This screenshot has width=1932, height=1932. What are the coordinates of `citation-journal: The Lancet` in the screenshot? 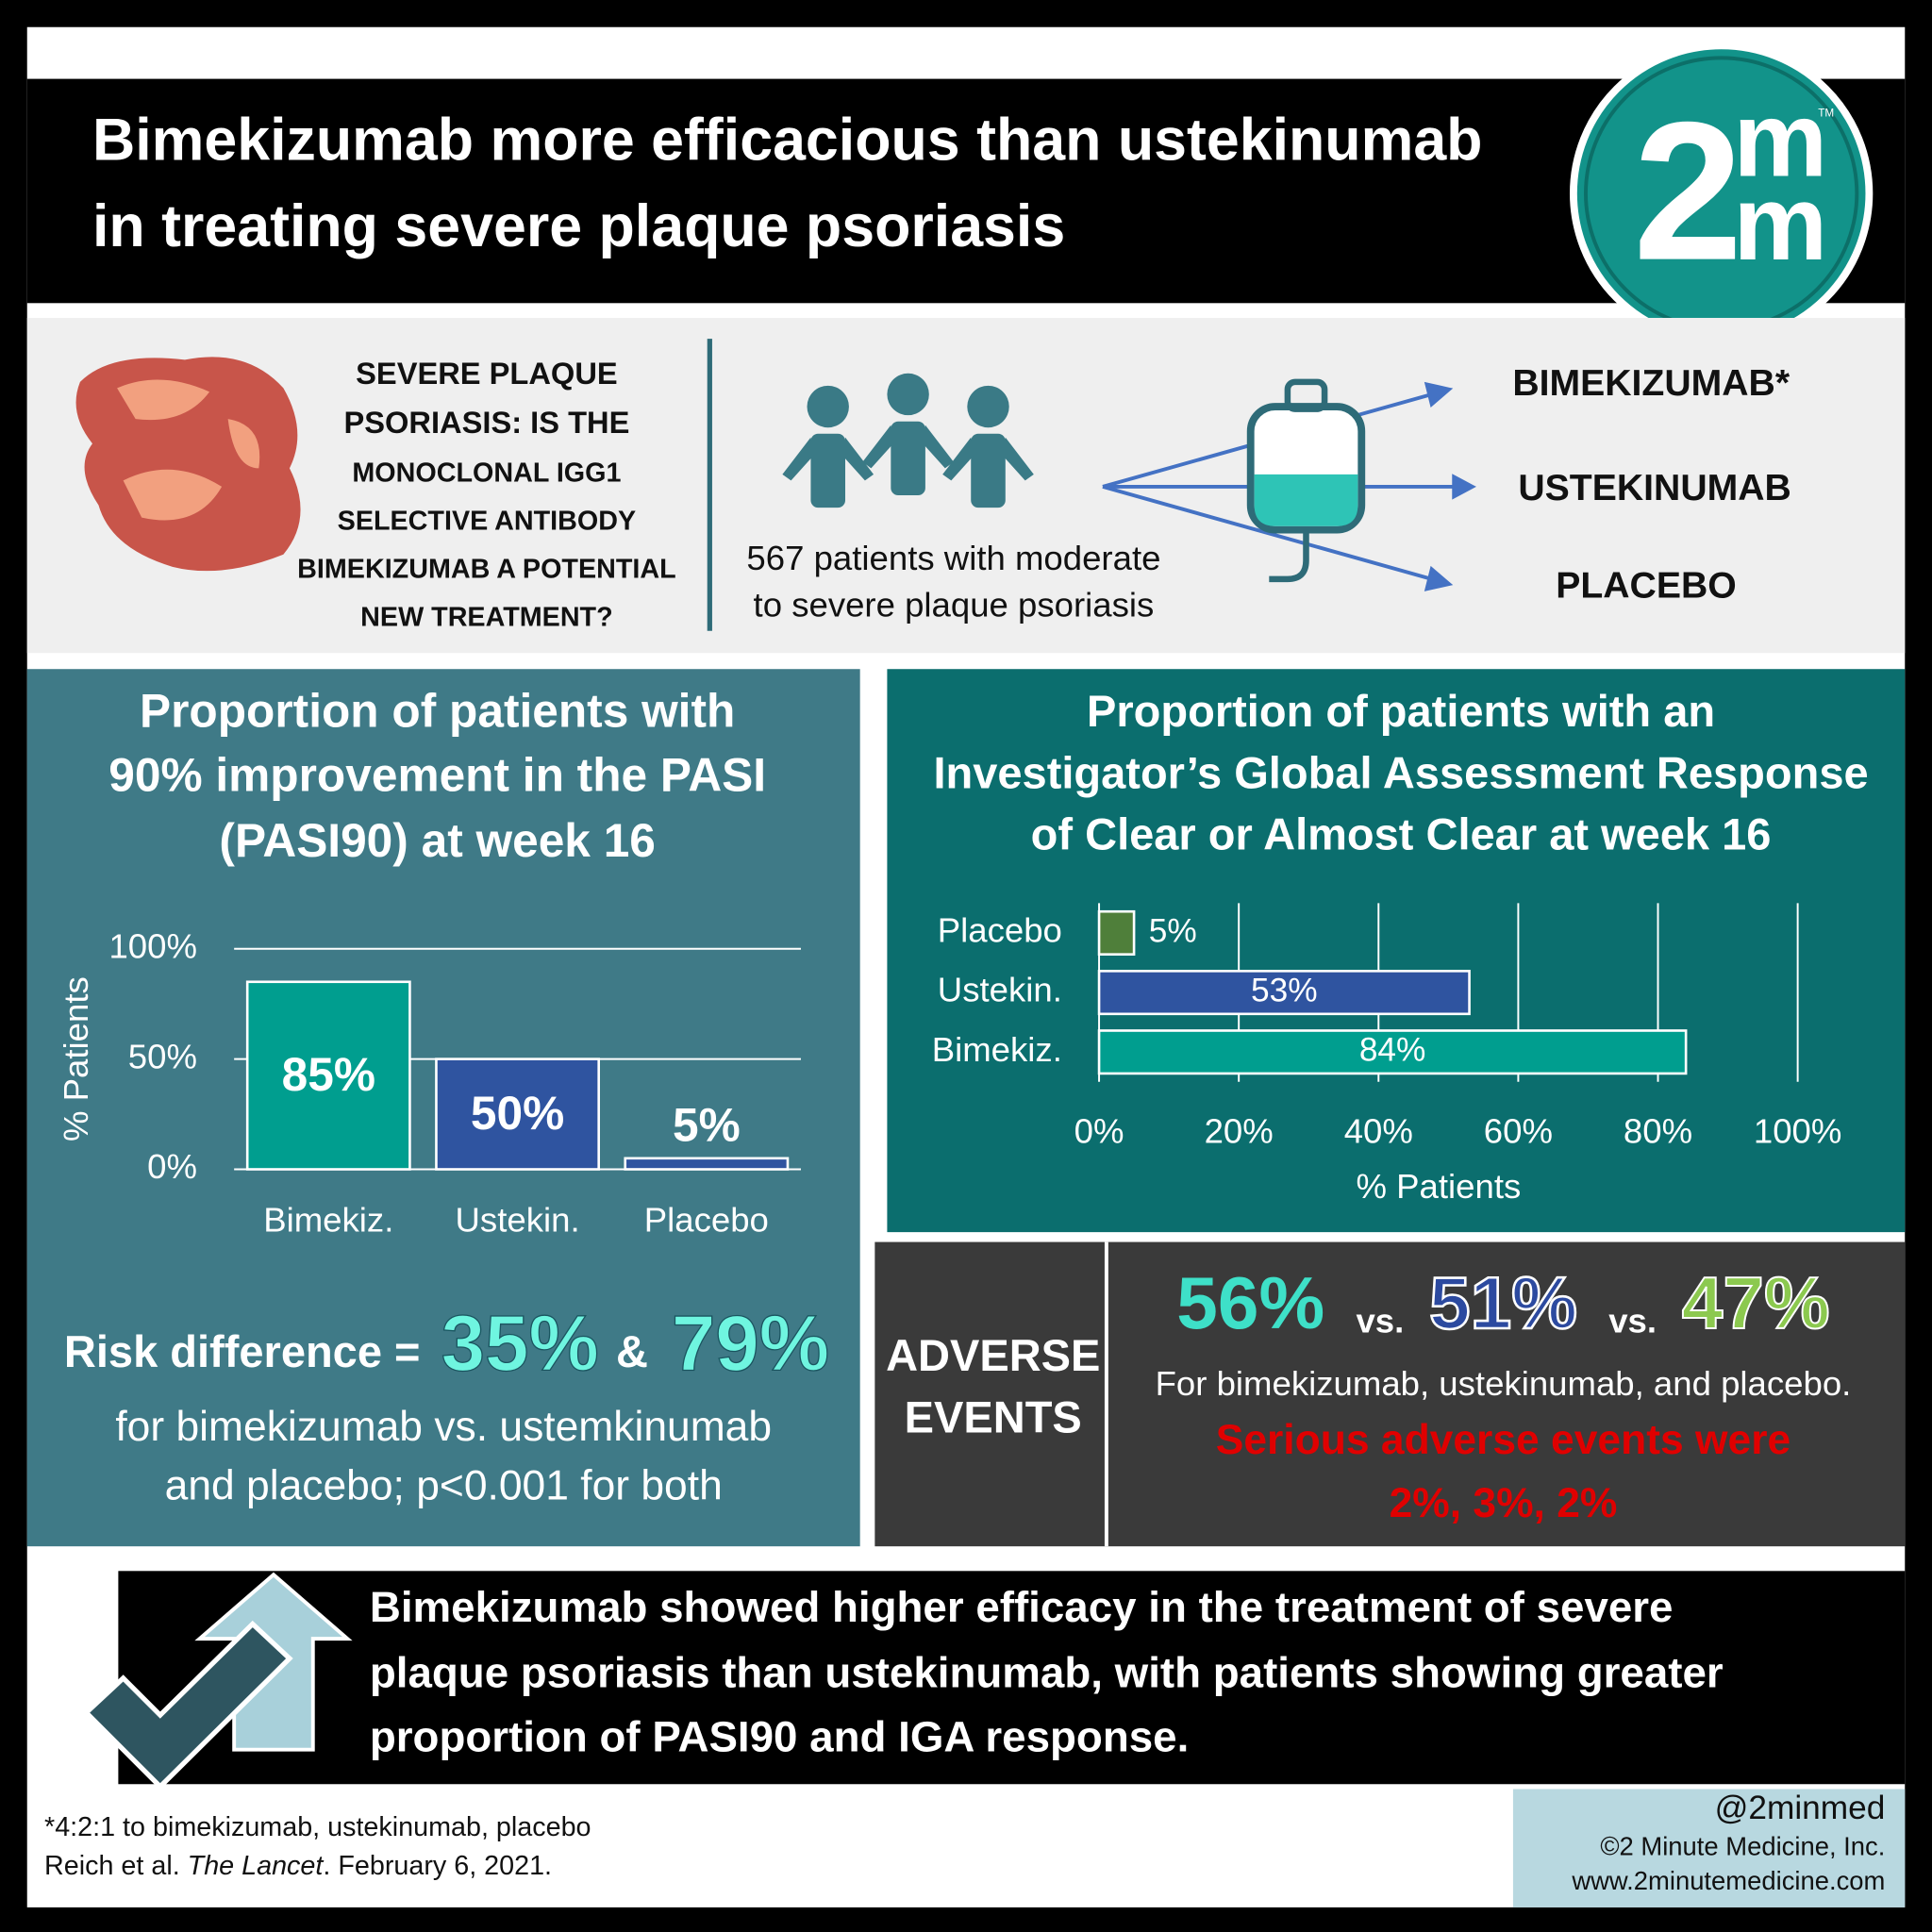 It's located at (256, 1865).